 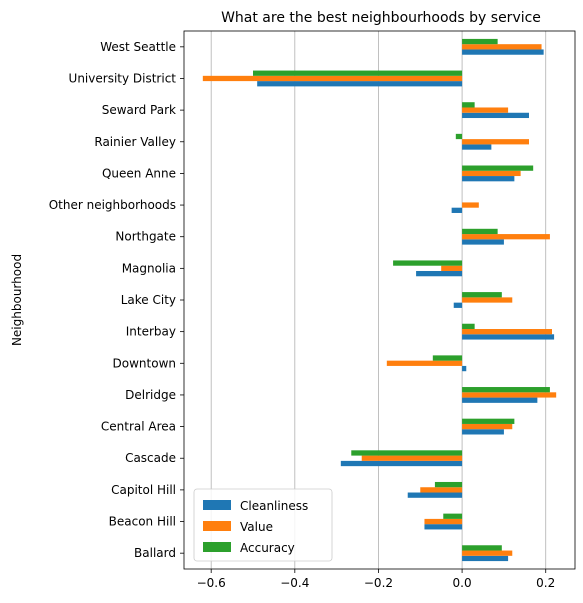 I want to click on x-tick-label: −0.4, so click(x=294, y=583).